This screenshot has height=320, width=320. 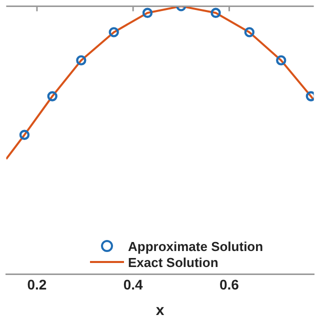 What do you see at coordinates (160, 311) in the screenshot?
I see `x-axis-title: x` at bounding box center [160, 311].